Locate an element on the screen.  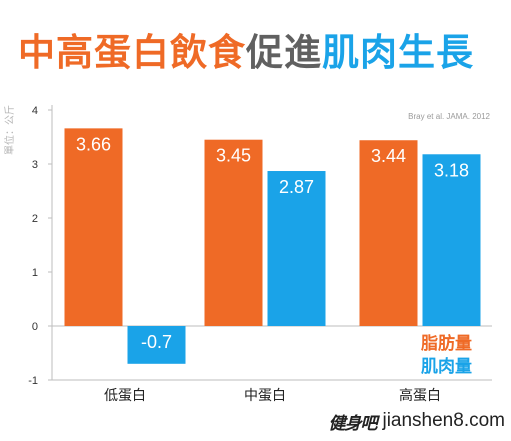
y-tick-label: 3 is located at coordinates (35, 165).